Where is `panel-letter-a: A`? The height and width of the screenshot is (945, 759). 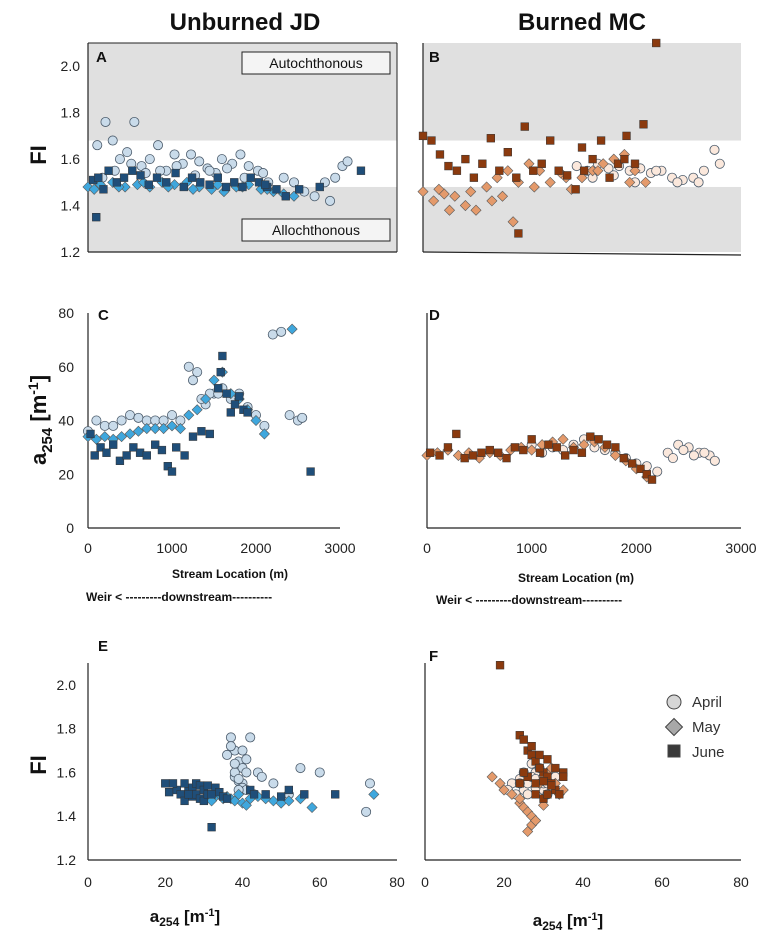 panel-letter-a: A is located at coordinates (101, 57).